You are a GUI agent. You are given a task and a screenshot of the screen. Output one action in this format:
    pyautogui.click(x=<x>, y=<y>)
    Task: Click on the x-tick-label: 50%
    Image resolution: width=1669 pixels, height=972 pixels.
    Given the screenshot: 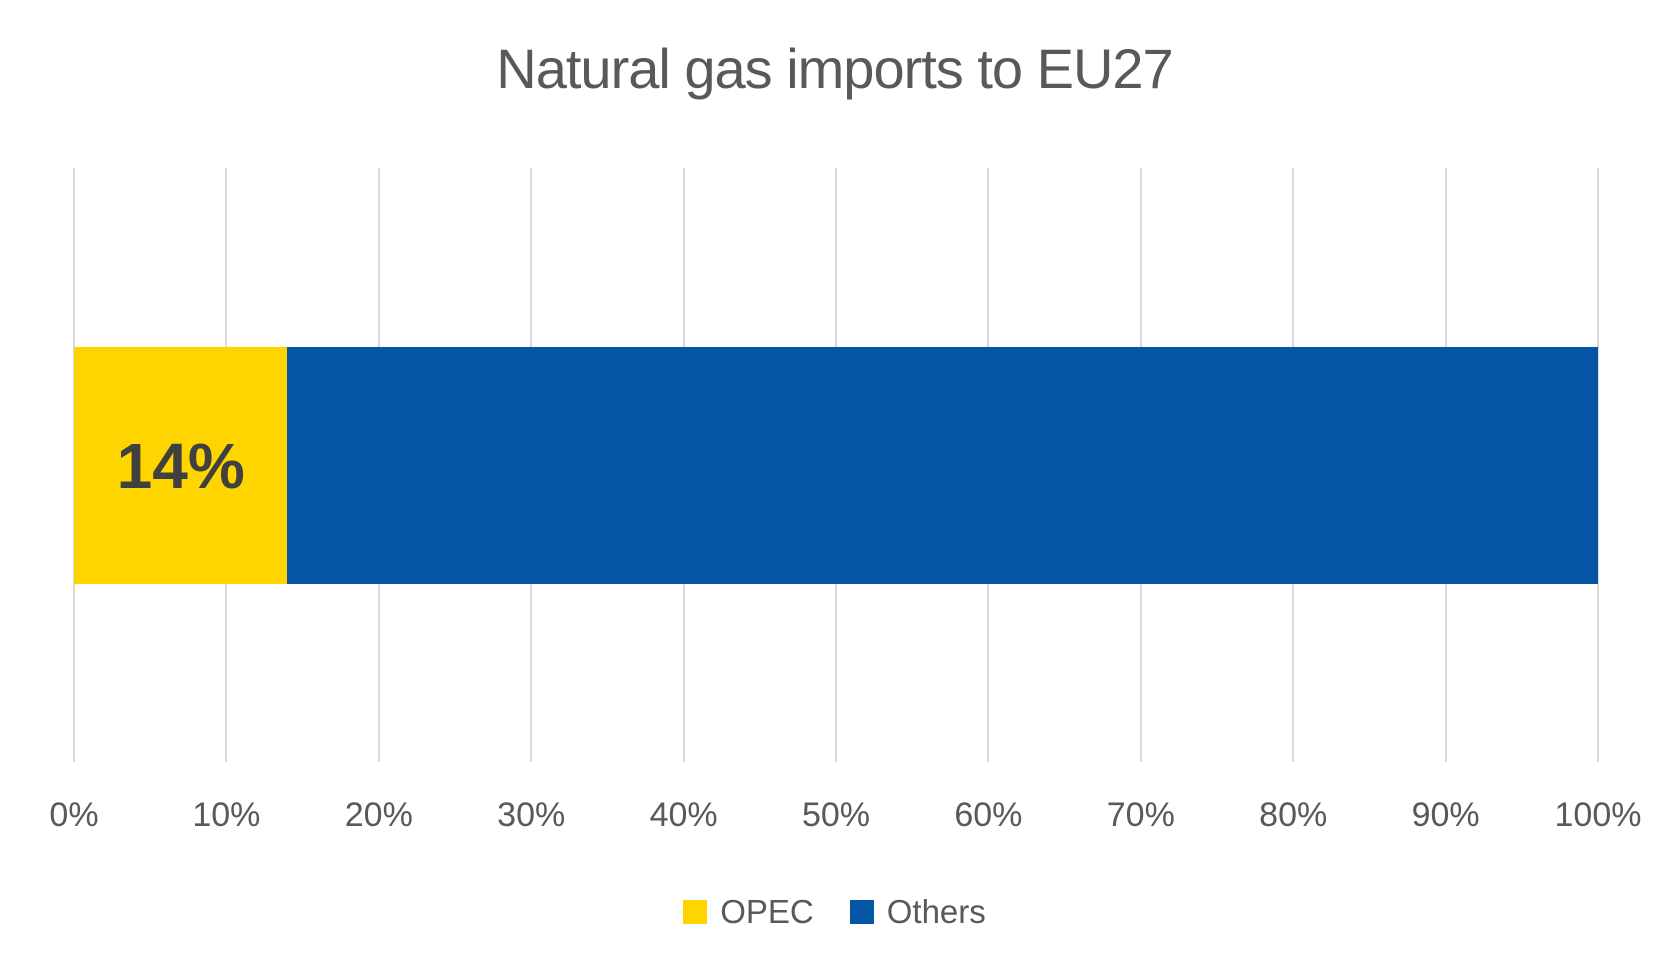 What is the action you would take?
    pyautogui.click(x=836, y=815)
    